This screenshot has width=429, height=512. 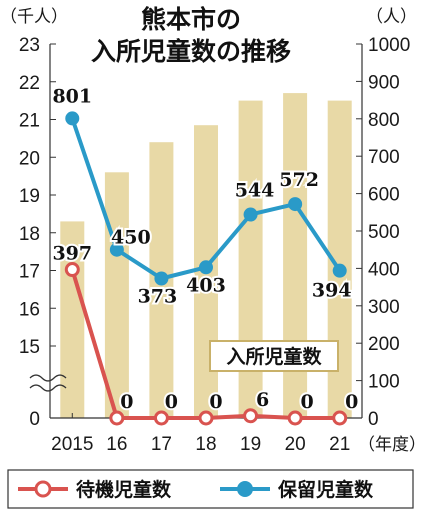 What do you see at coordinates (215, 402) in the screenshot?
I see `data-label-waiting-18: 0` at bounding box center [215, 402].